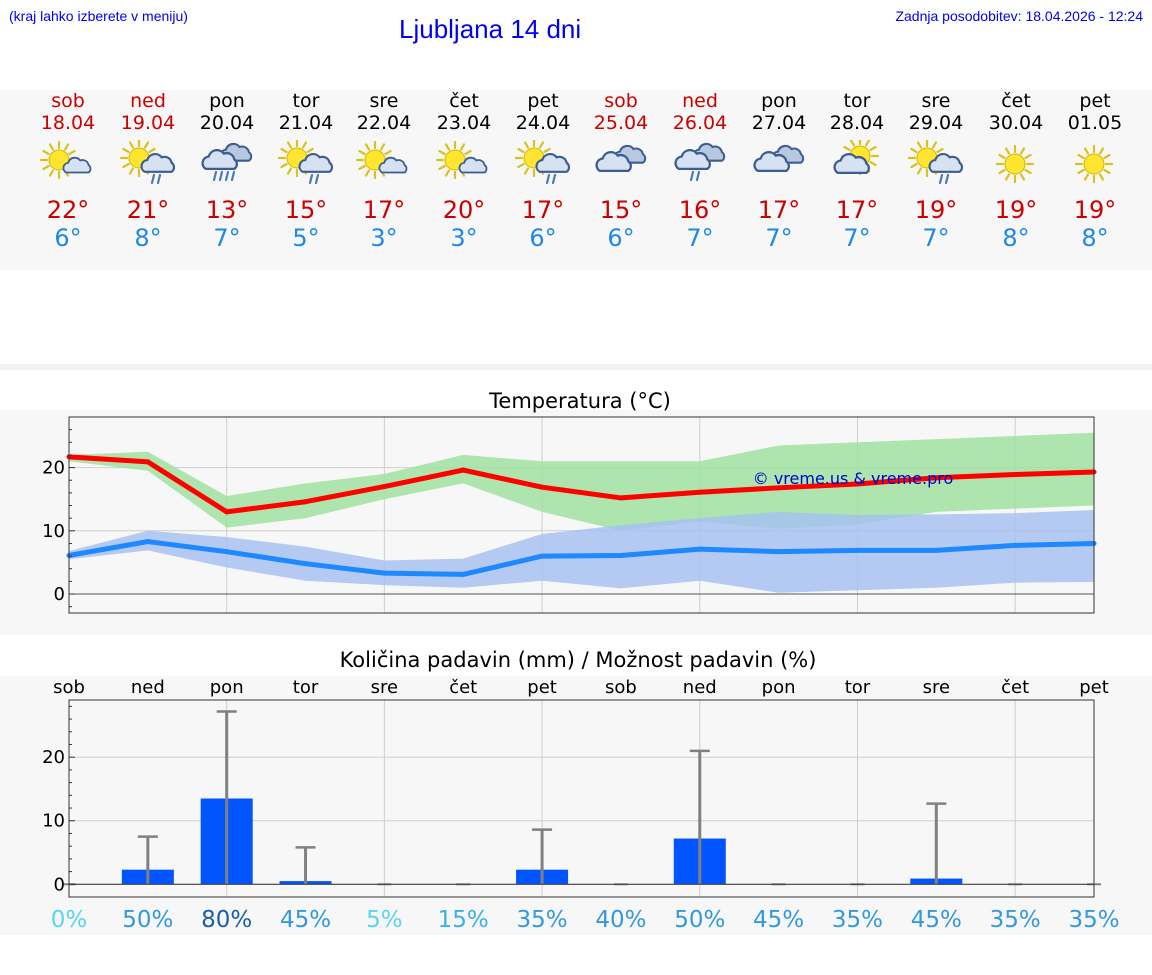  I want to click on temperature-lines, so click(581, 515).